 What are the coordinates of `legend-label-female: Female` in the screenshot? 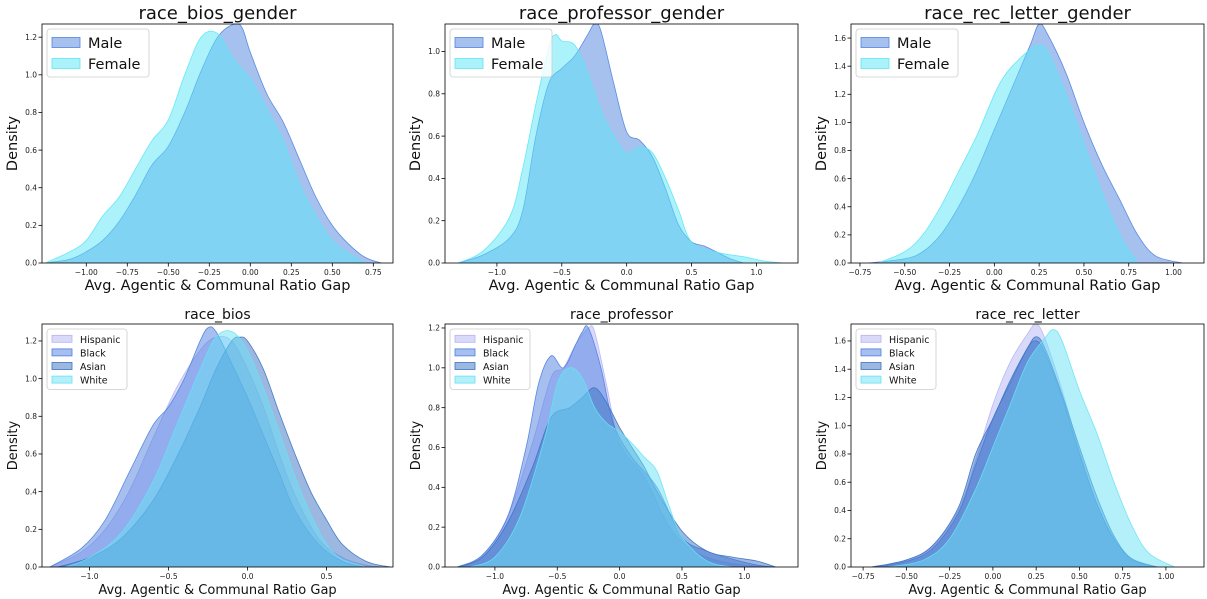 It's located at (114, 65).